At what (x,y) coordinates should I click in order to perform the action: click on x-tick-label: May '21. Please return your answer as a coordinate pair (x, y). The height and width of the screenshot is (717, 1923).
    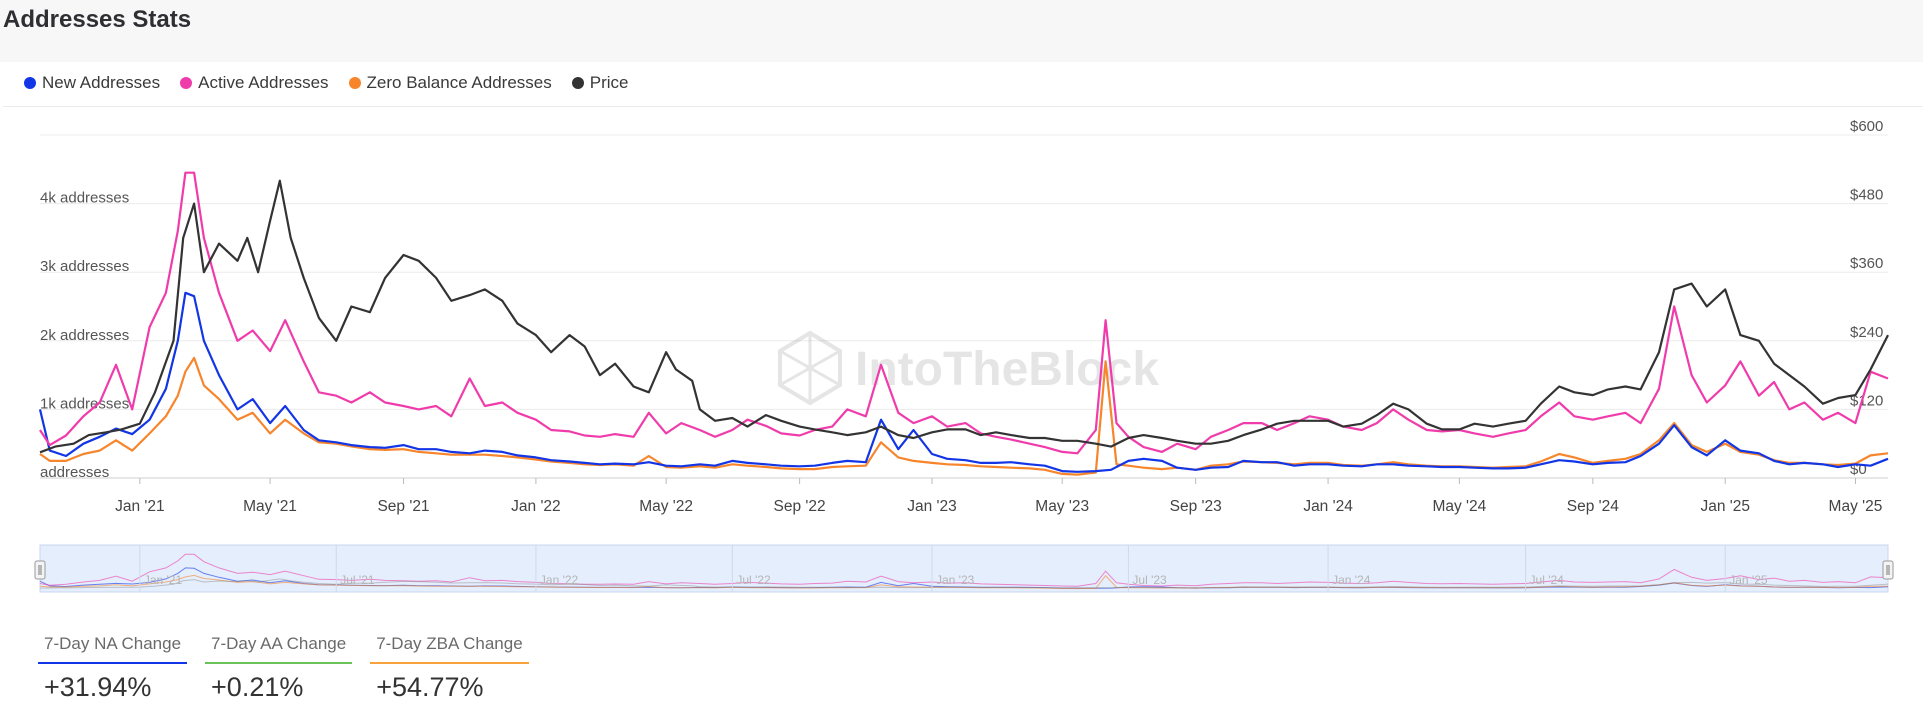
    Looking at the image, I should click on (270, 506).